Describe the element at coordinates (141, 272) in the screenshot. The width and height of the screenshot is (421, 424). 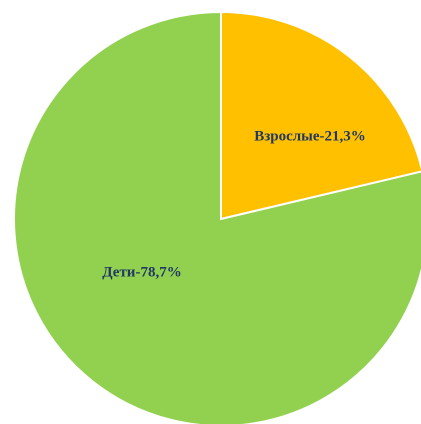
I see `pie-slice-label-1: Дети-78,7%` at that location.